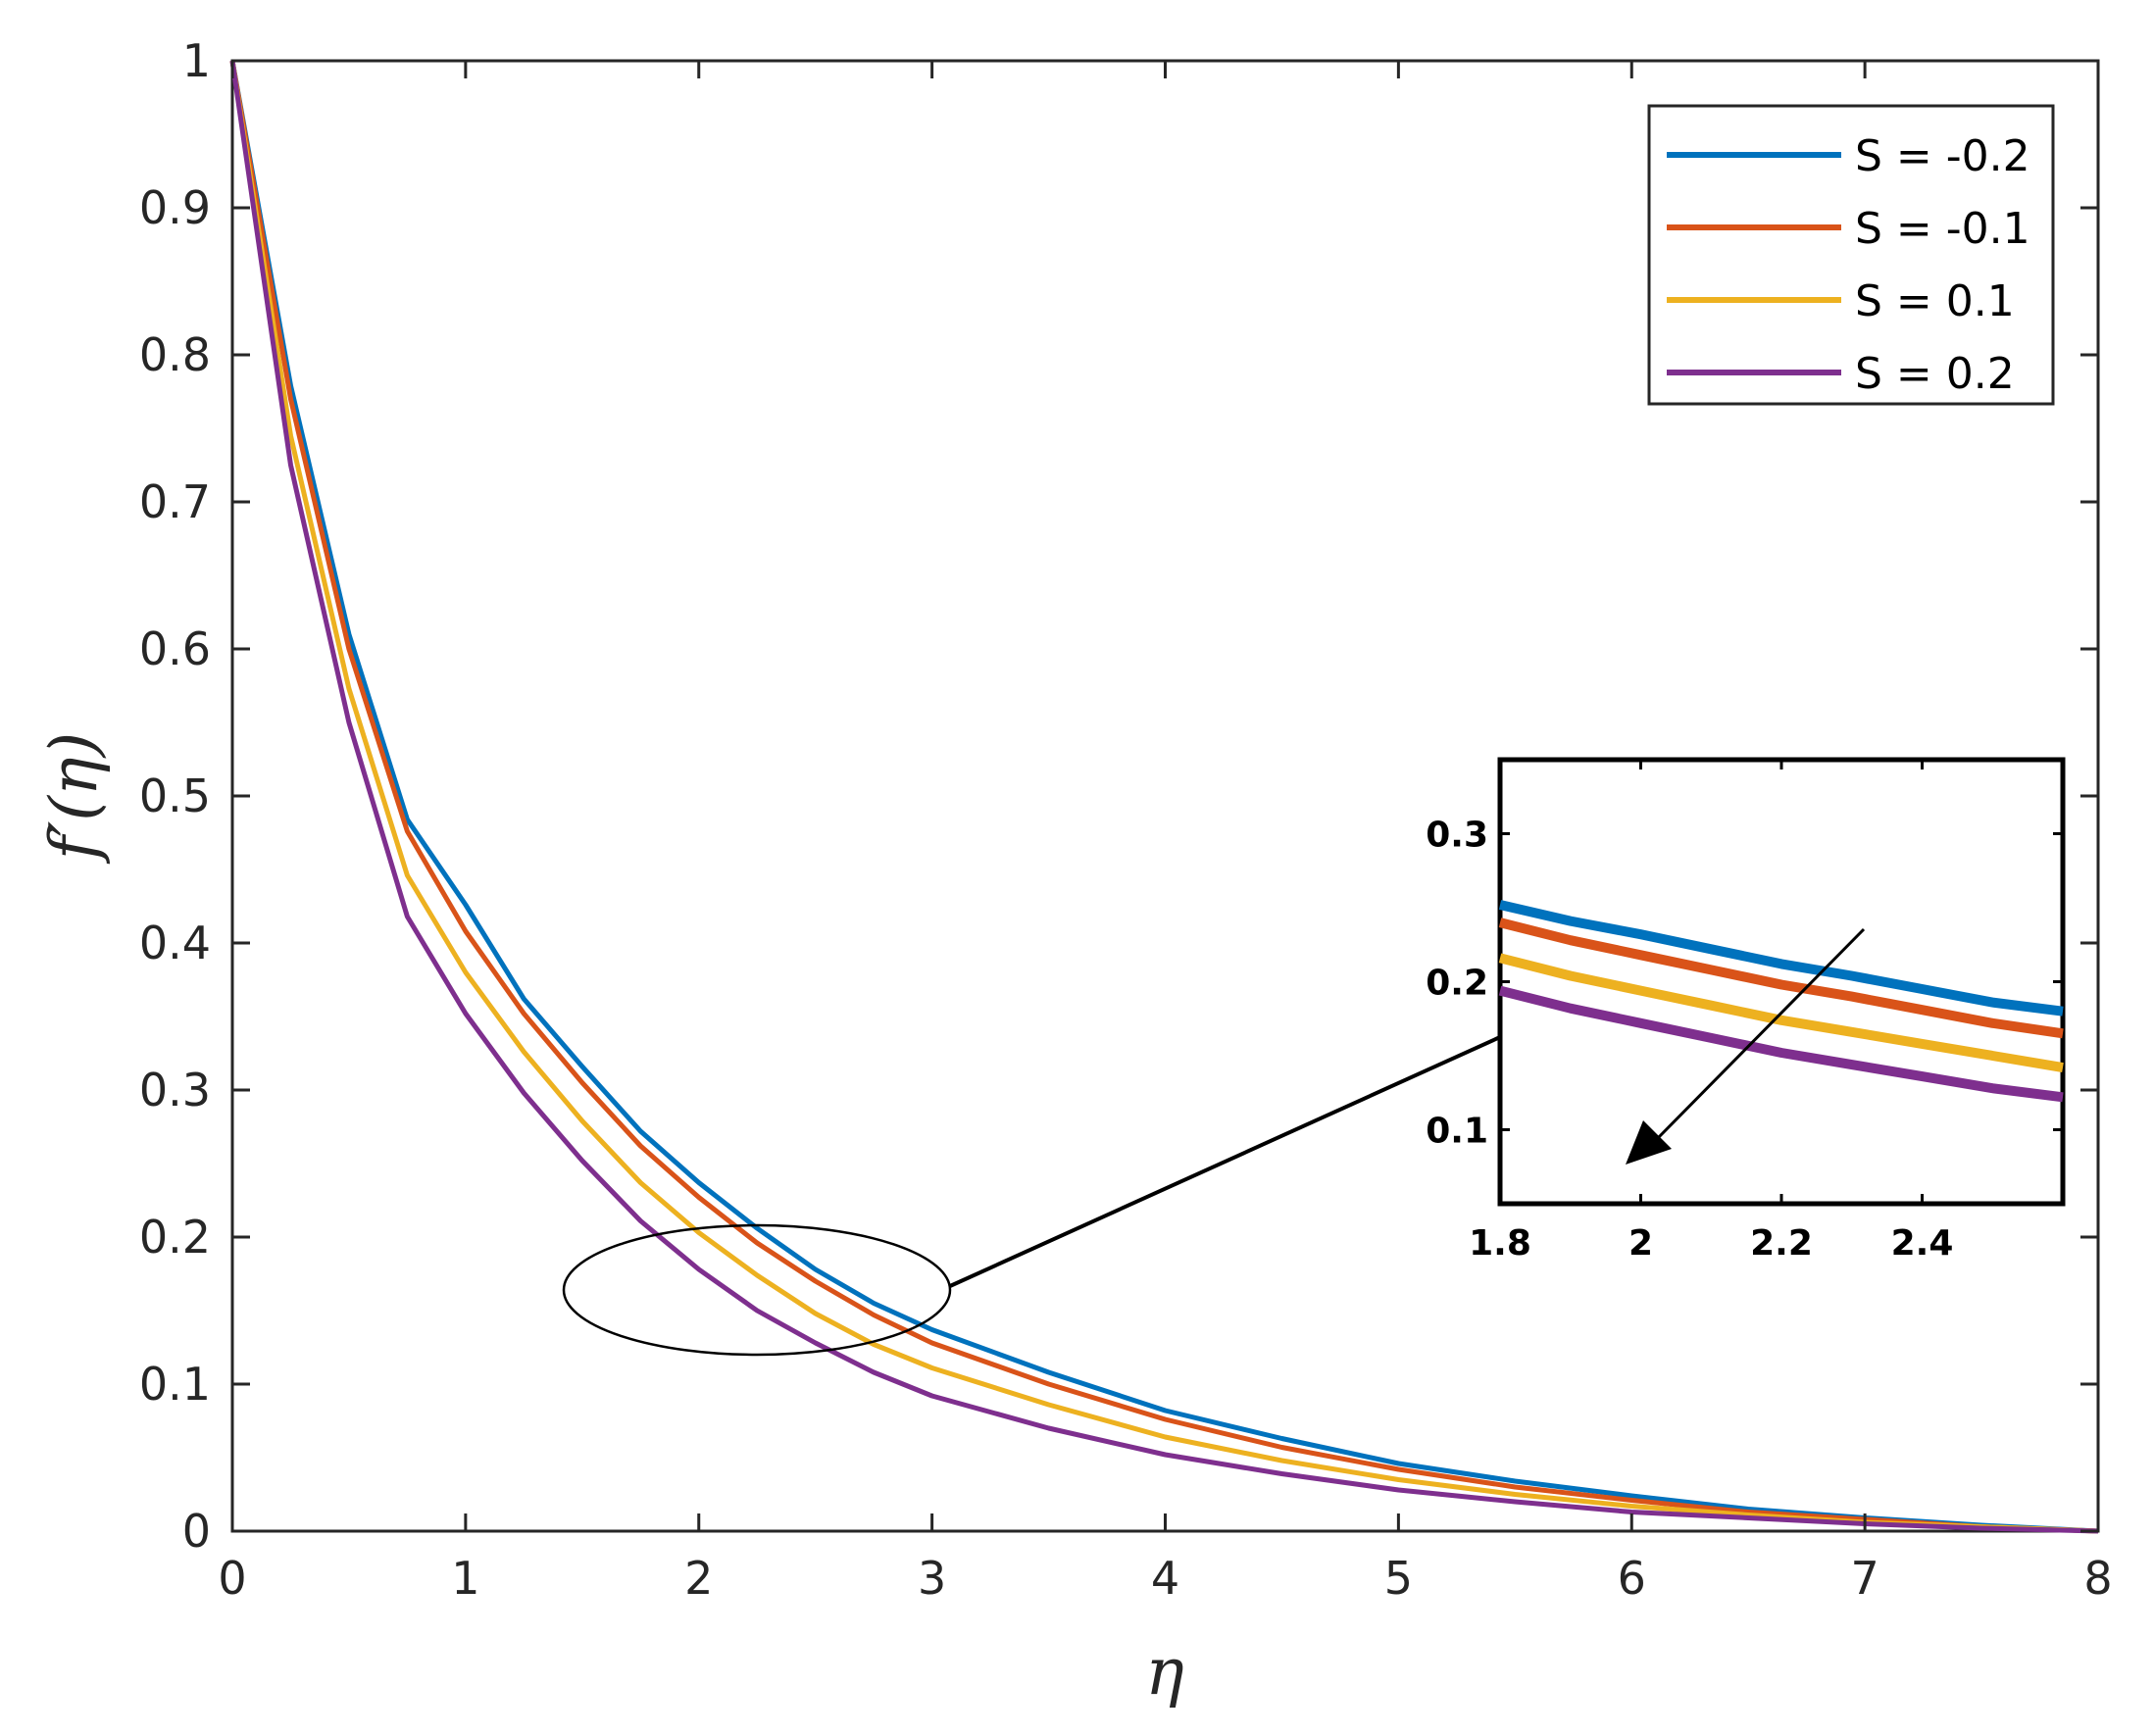  I want to click on y-axis-title: f′(η), so click(74, 799).